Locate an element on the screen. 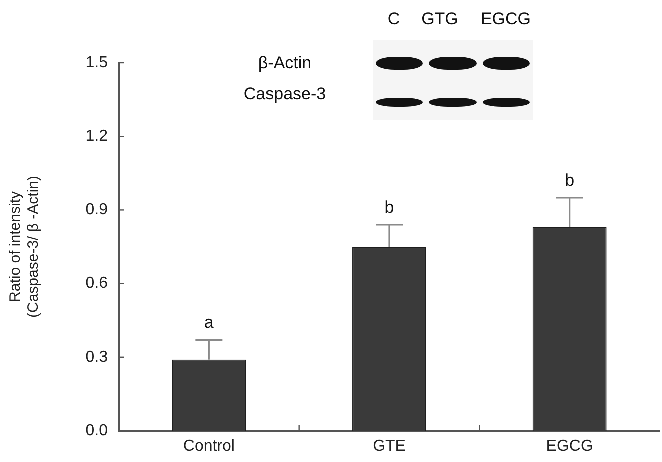 This screenshot has width=662, height=462. x-tick-label: Control is located at coordinates (209, 447).